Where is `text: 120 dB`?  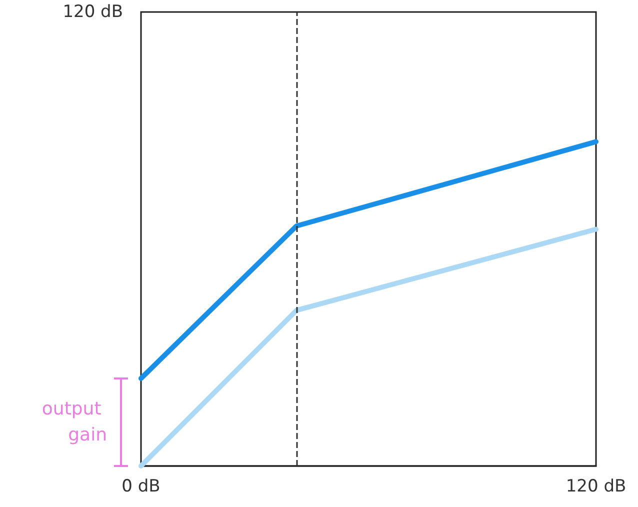
text: 120 dB is located at coordinates (92, 12).